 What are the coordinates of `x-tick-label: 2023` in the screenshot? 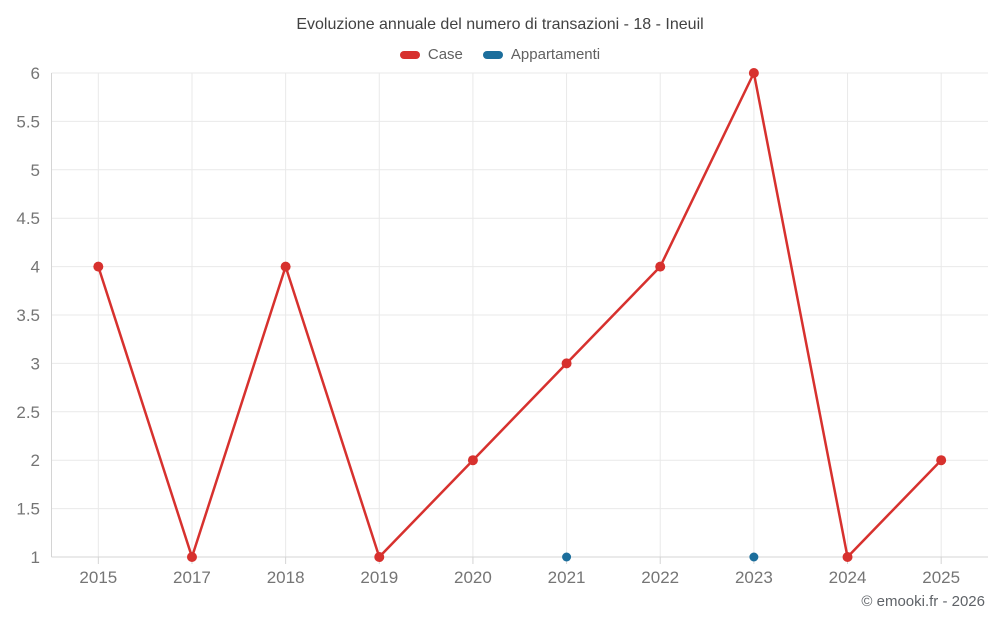 It's located at (754, 577).